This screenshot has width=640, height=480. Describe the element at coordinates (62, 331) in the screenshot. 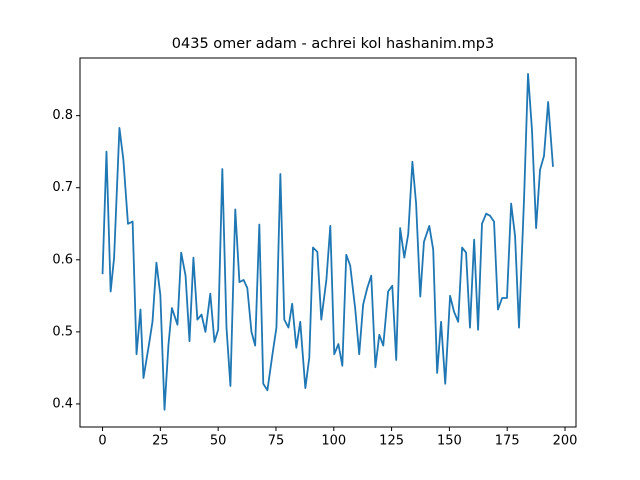

I see `y-tick-label: 0.5` at that location.